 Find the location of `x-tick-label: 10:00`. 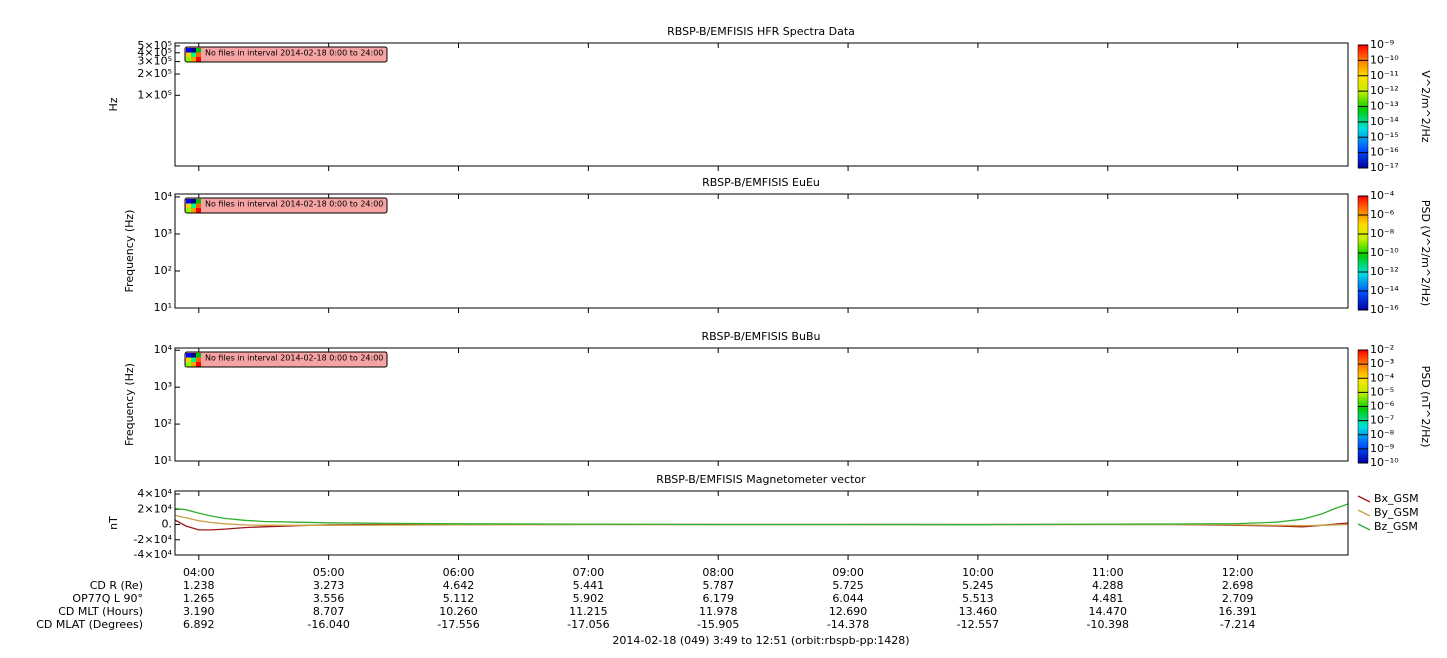

x-tick-label: 10:00 is located at coordinates (978, 572).